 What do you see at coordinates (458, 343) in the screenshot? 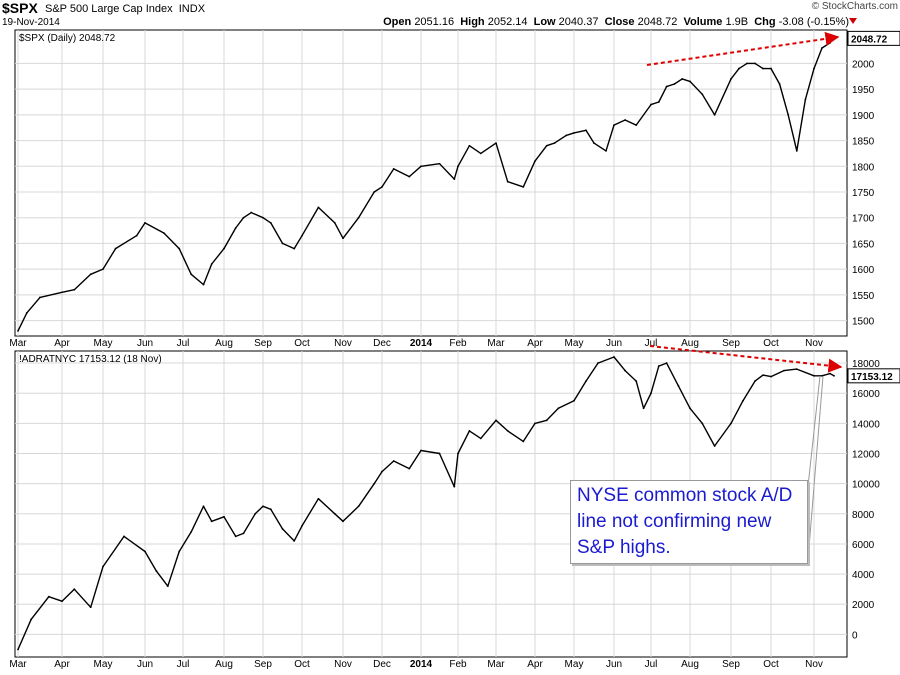
I see `x-tick-label: Feb` at bounding box center [458, 343].